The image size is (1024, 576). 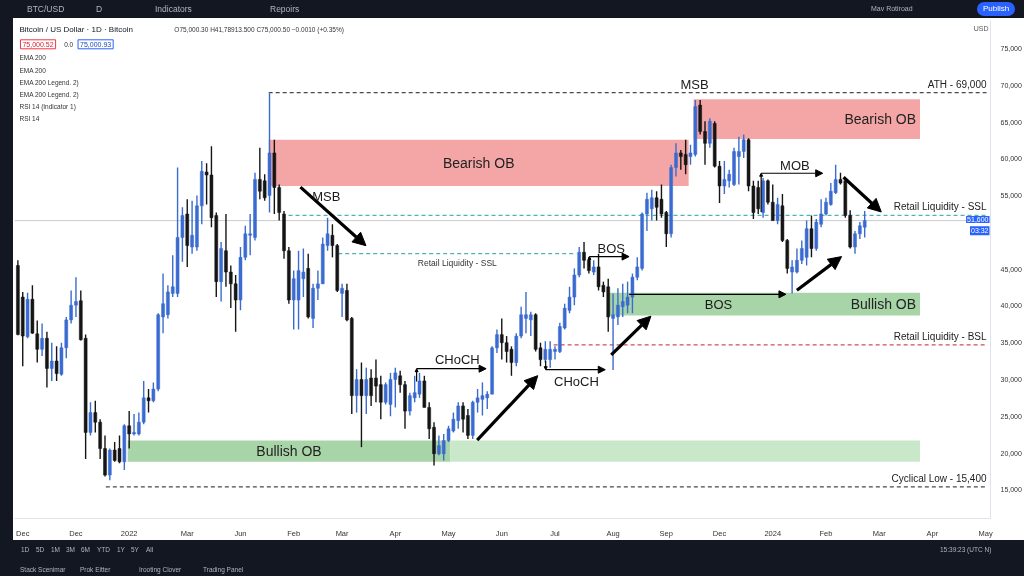 What do you see at coordinates (285, 9) in the screenshot?
I see `text: Repoirs` at bounding box center [285, 9].